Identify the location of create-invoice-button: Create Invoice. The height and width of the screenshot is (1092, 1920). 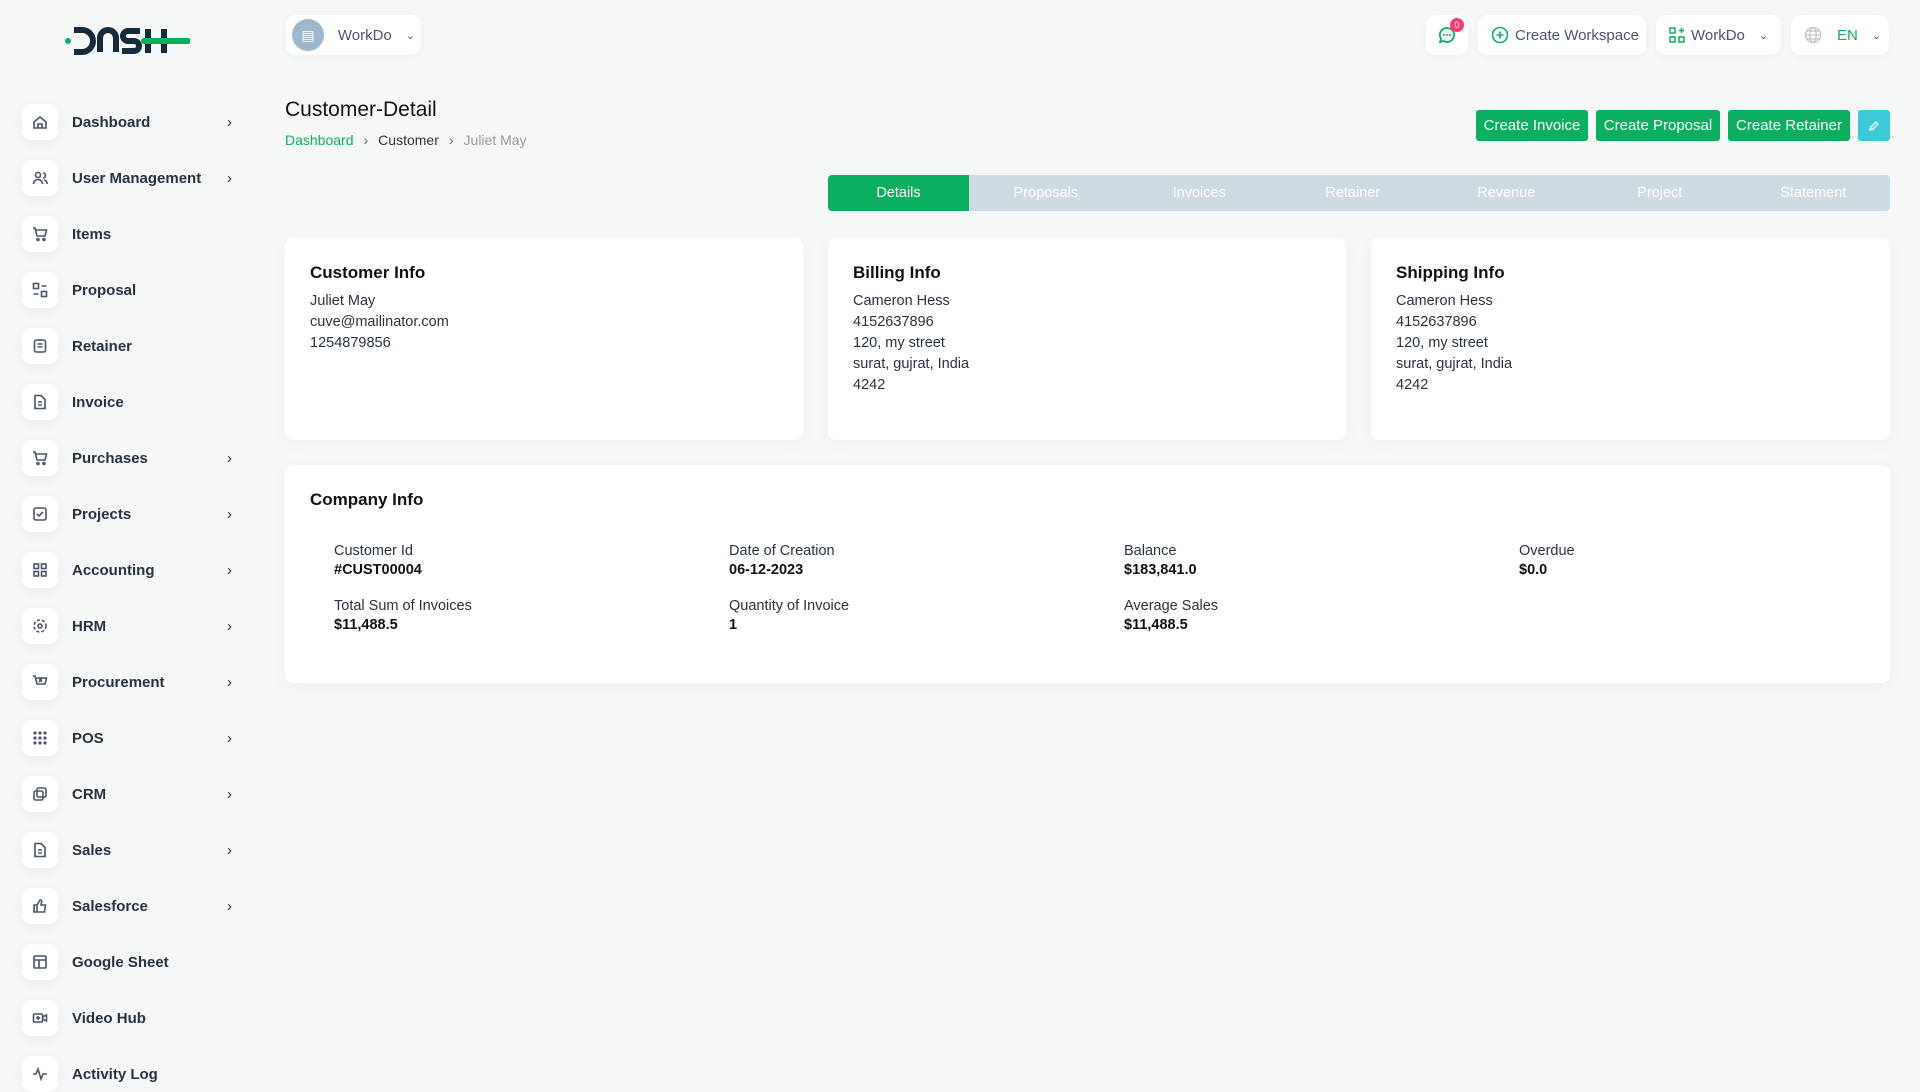
(1532, 125).